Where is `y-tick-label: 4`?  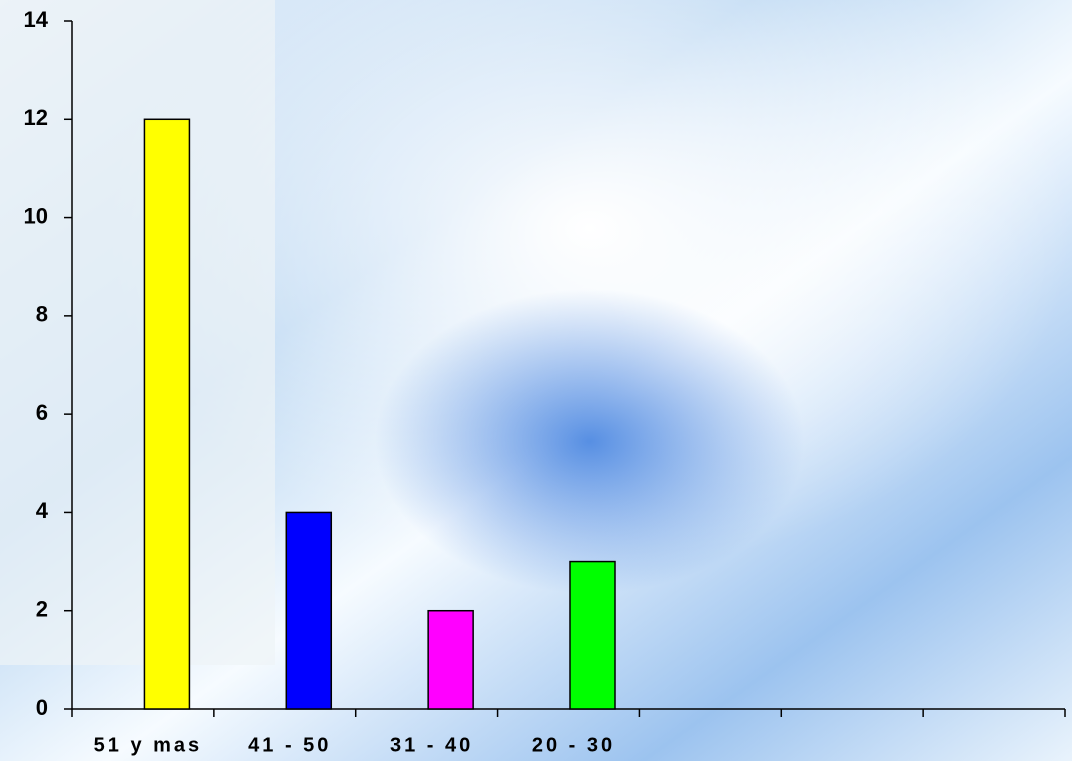
y-tick-label: 4 is located at coordinates (42, 510).